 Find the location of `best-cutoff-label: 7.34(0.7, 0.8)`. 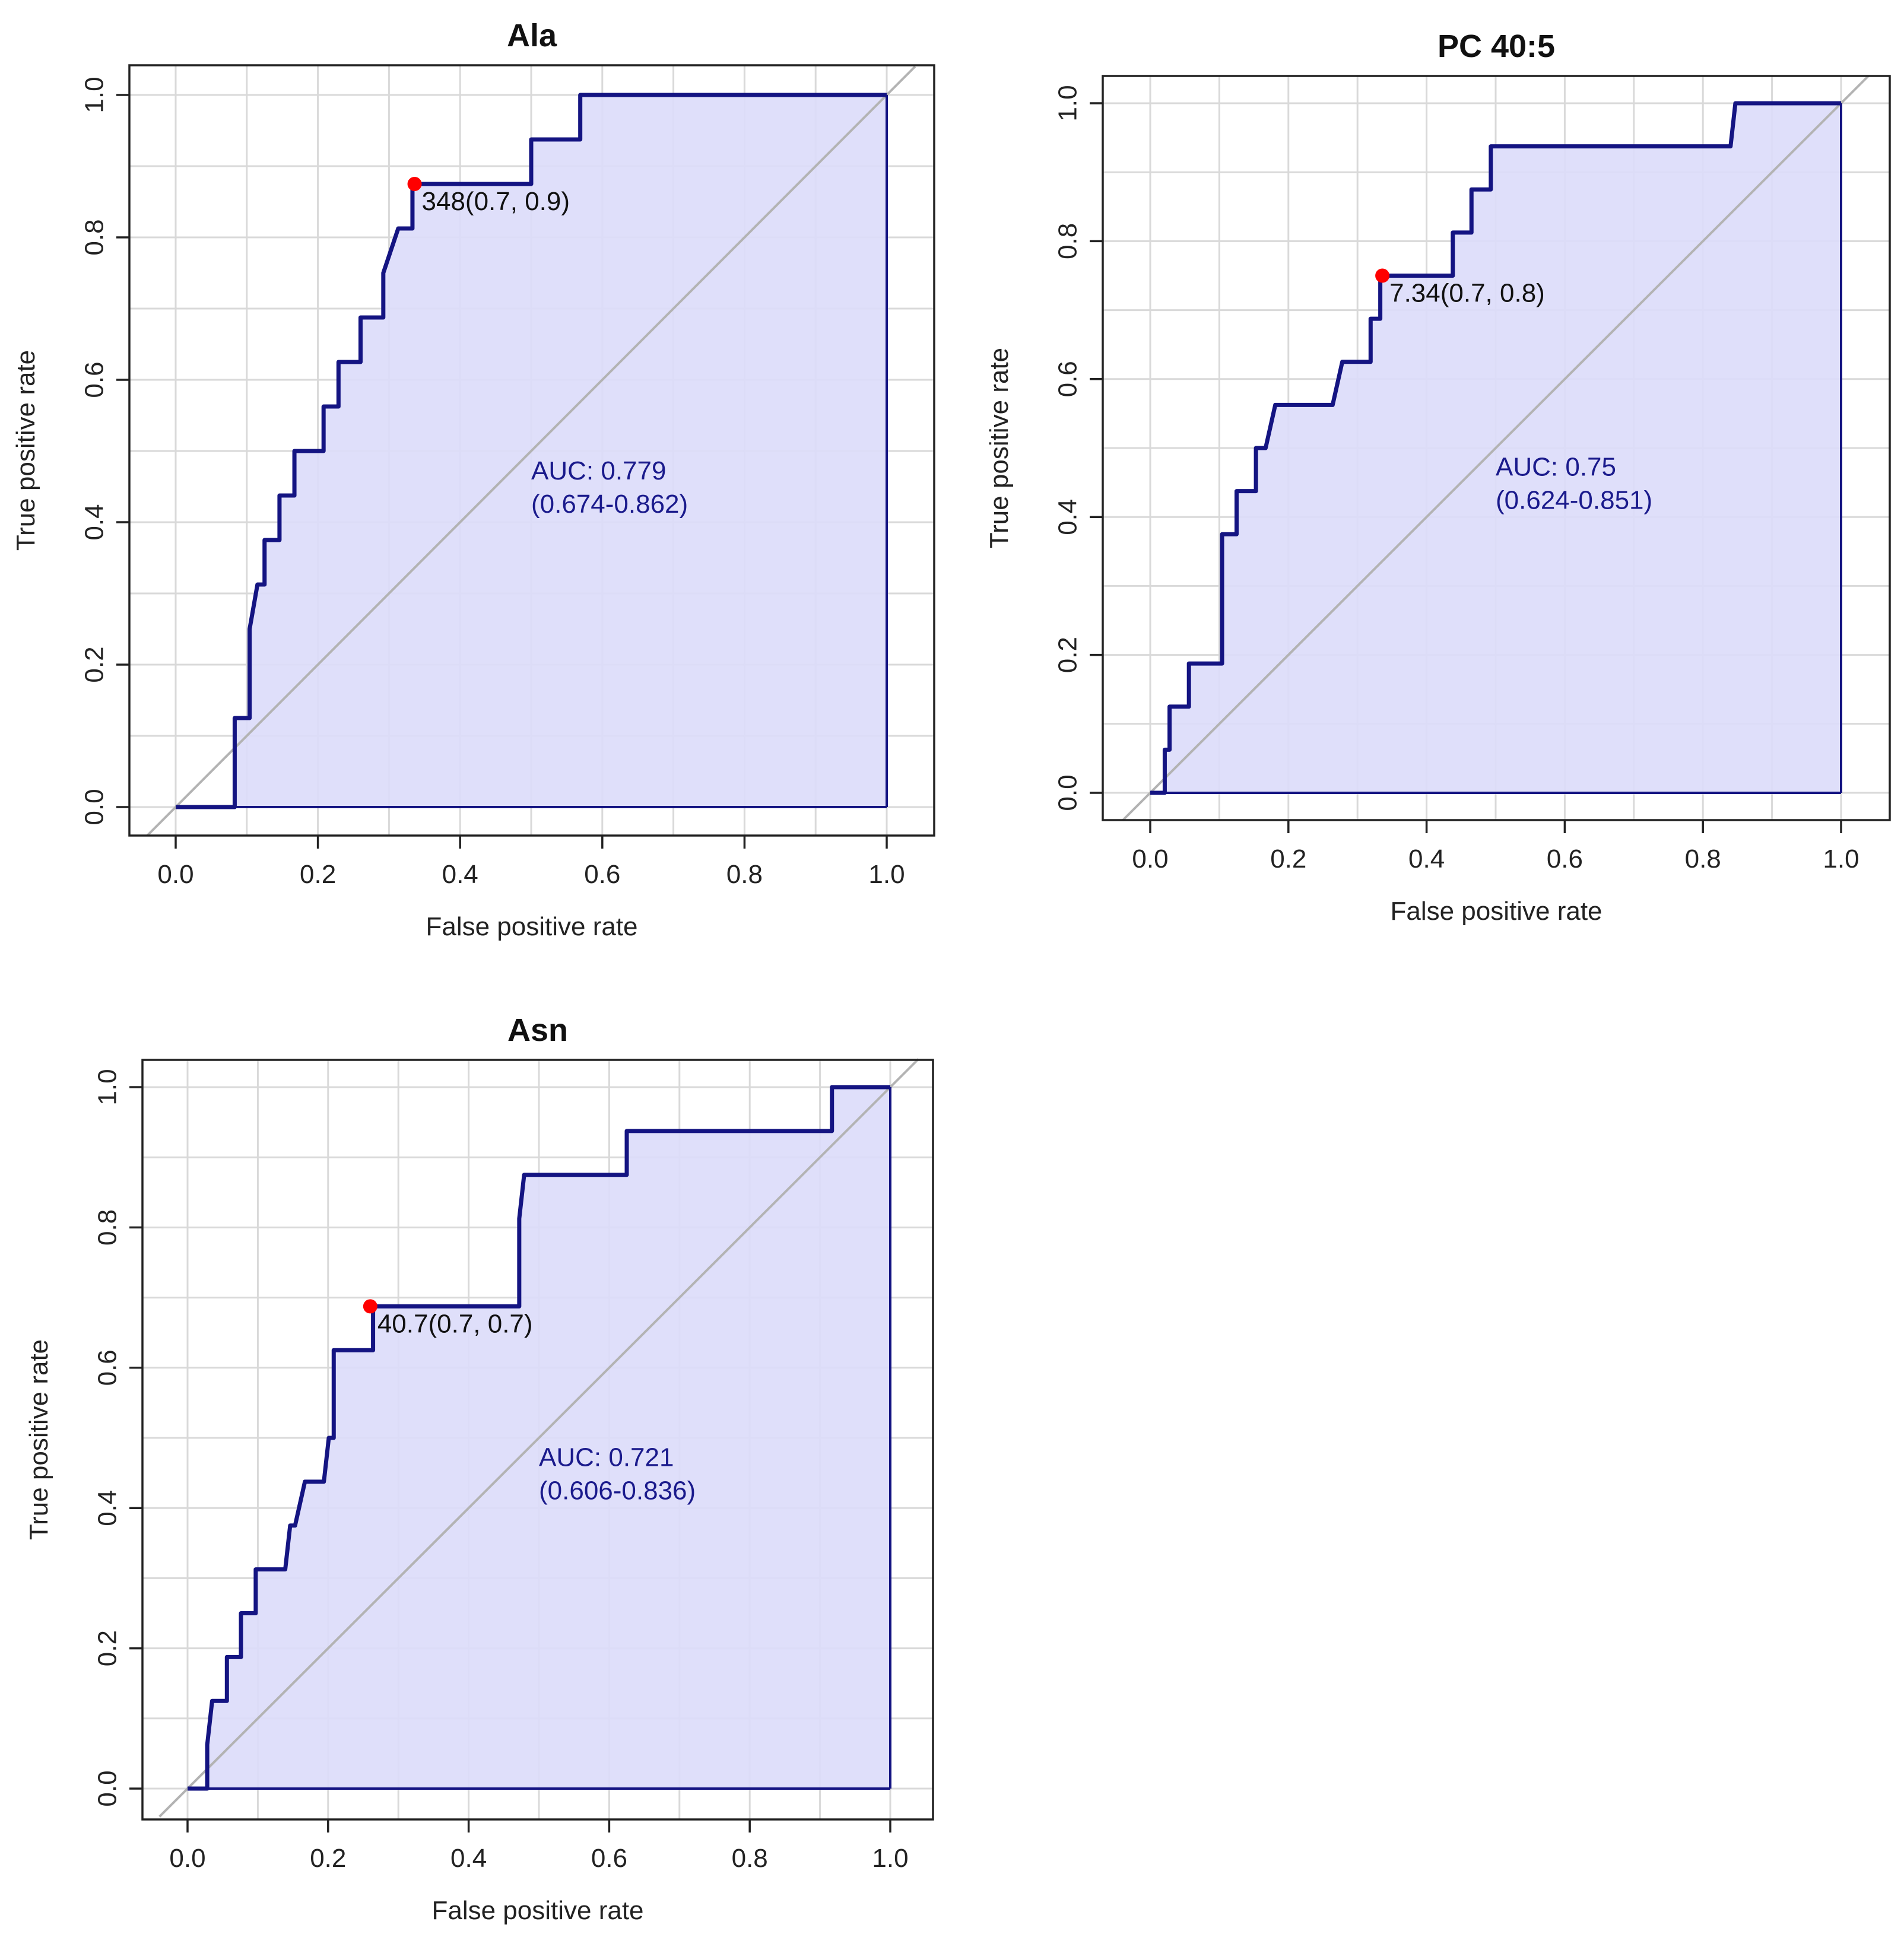

best-cutoff-label: 7.34(0.7, 0.8) is located at coordinates (1467, 293).